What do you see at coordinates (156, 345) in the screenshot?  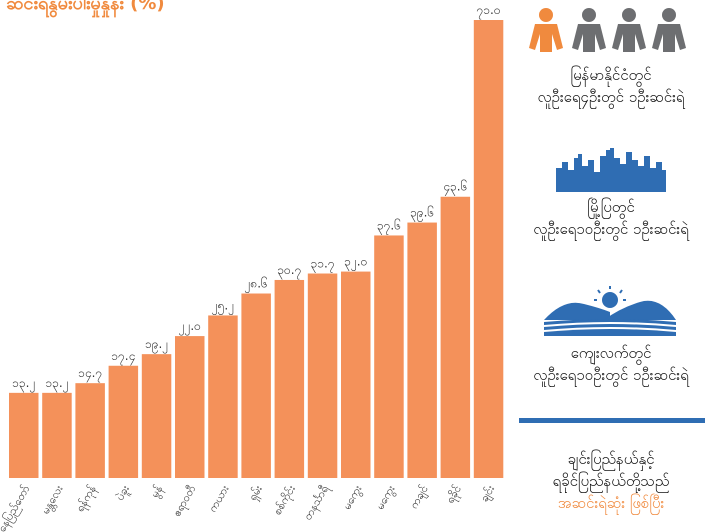 I see `value-label-5: ၁၉.၂` at bounding box center [156, 345].